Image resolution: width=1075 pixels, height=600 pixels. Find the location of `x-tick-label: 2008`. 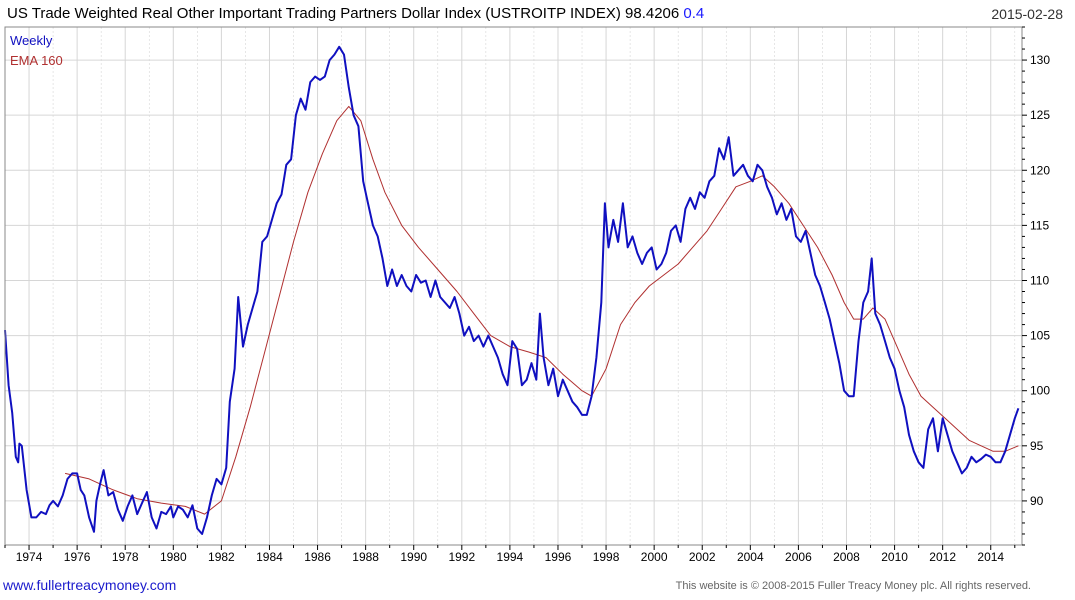

x-tick-label: 2008 is located at coordinates (846, 557).